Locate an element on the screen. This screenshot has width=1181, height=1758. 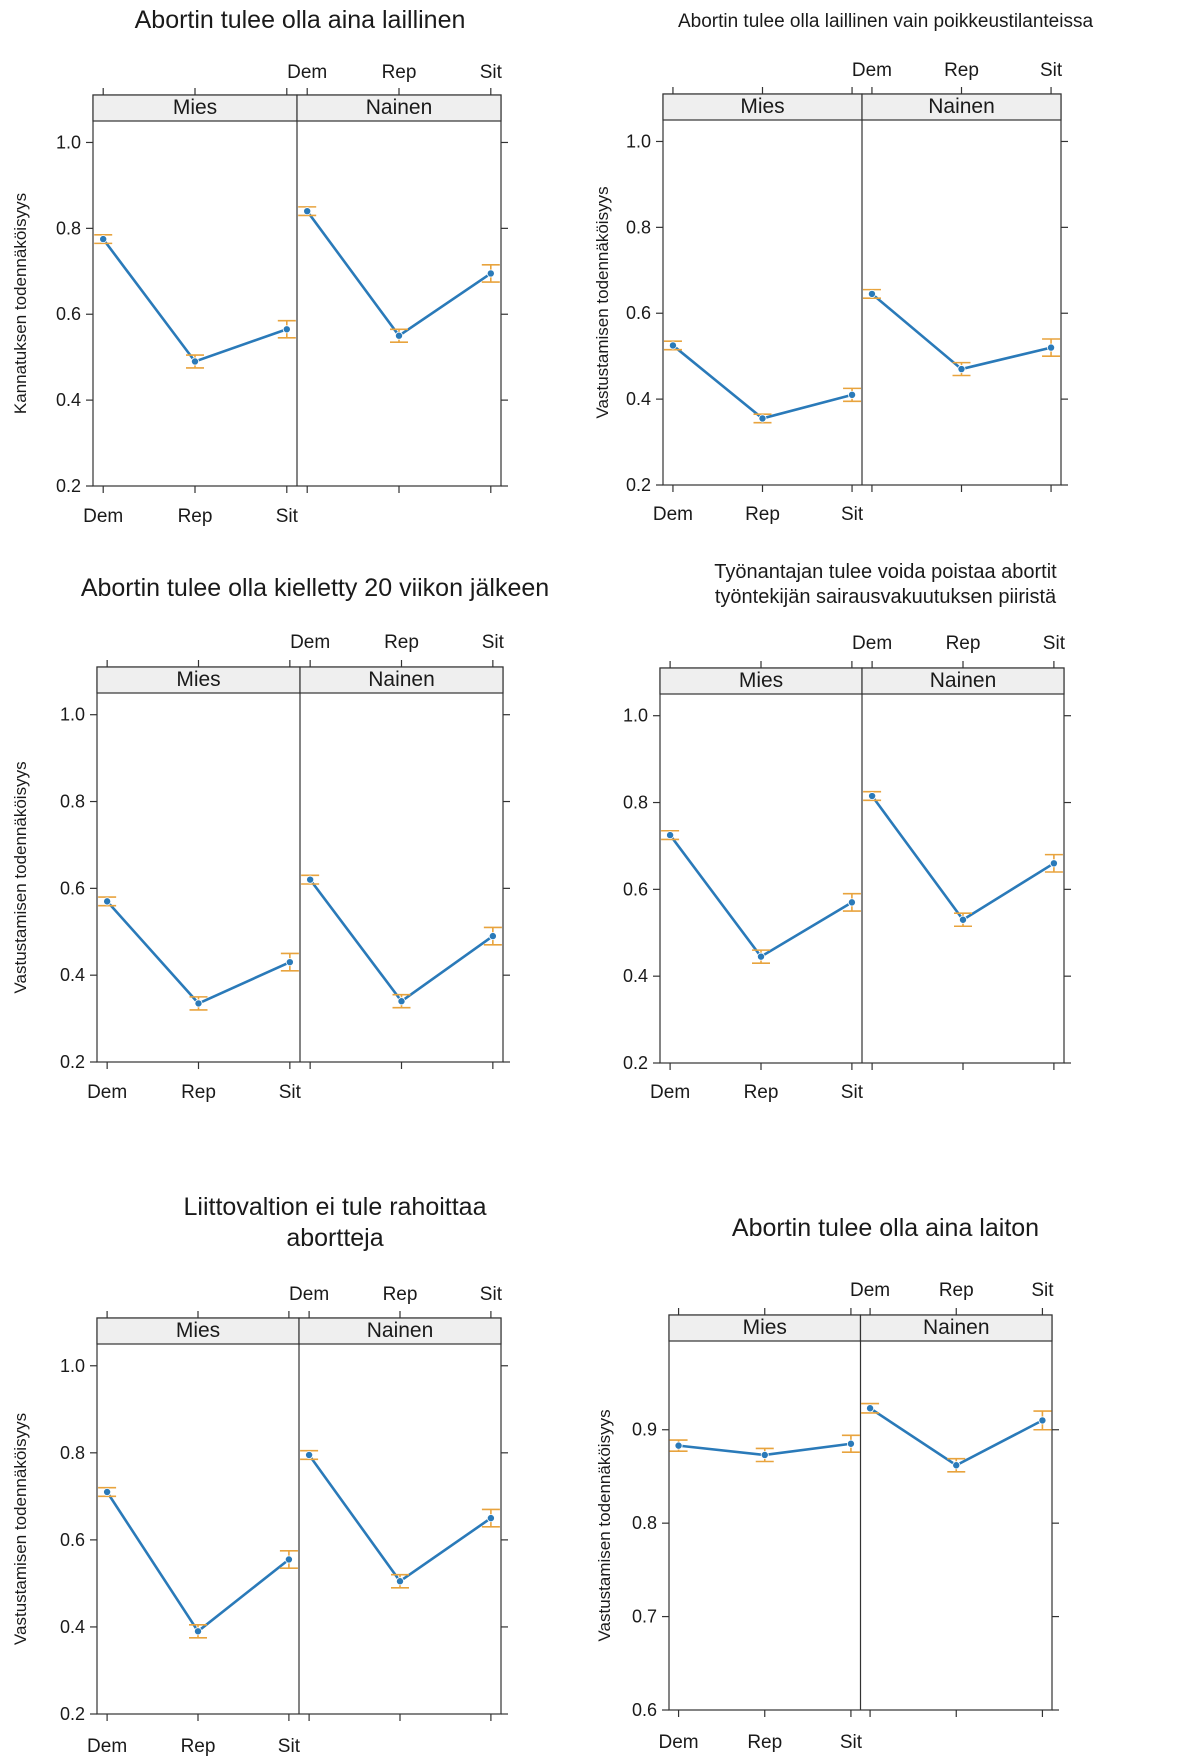
y-tick-label: 0.6 is located at coordinates (638, 313).